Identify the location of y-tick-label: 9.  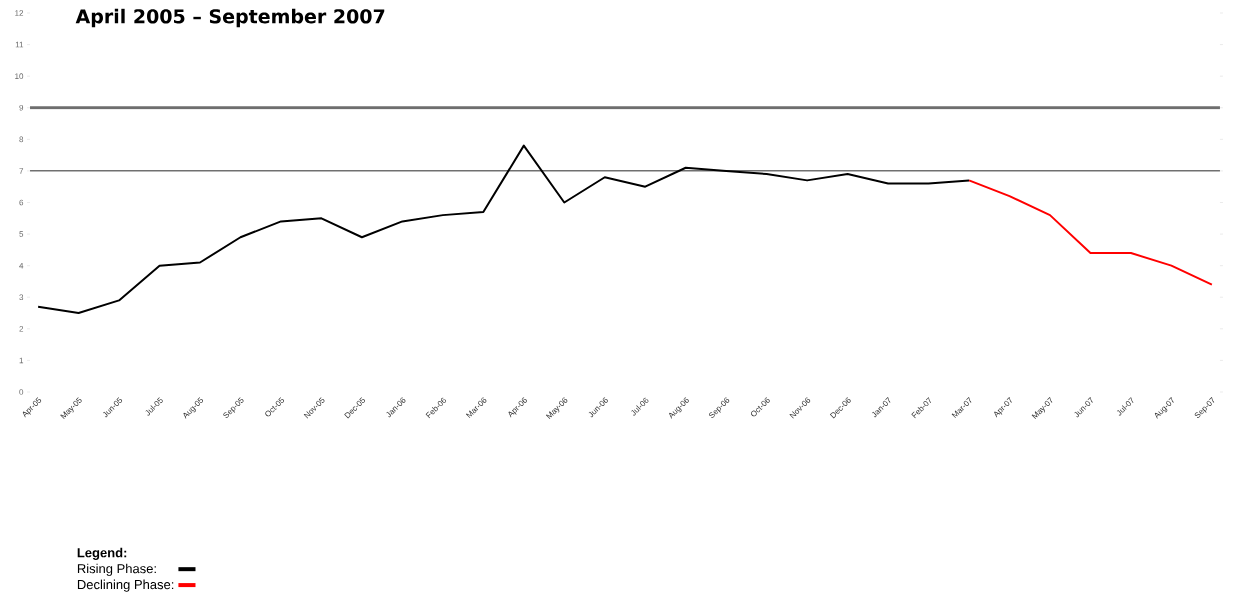
(21, 107).